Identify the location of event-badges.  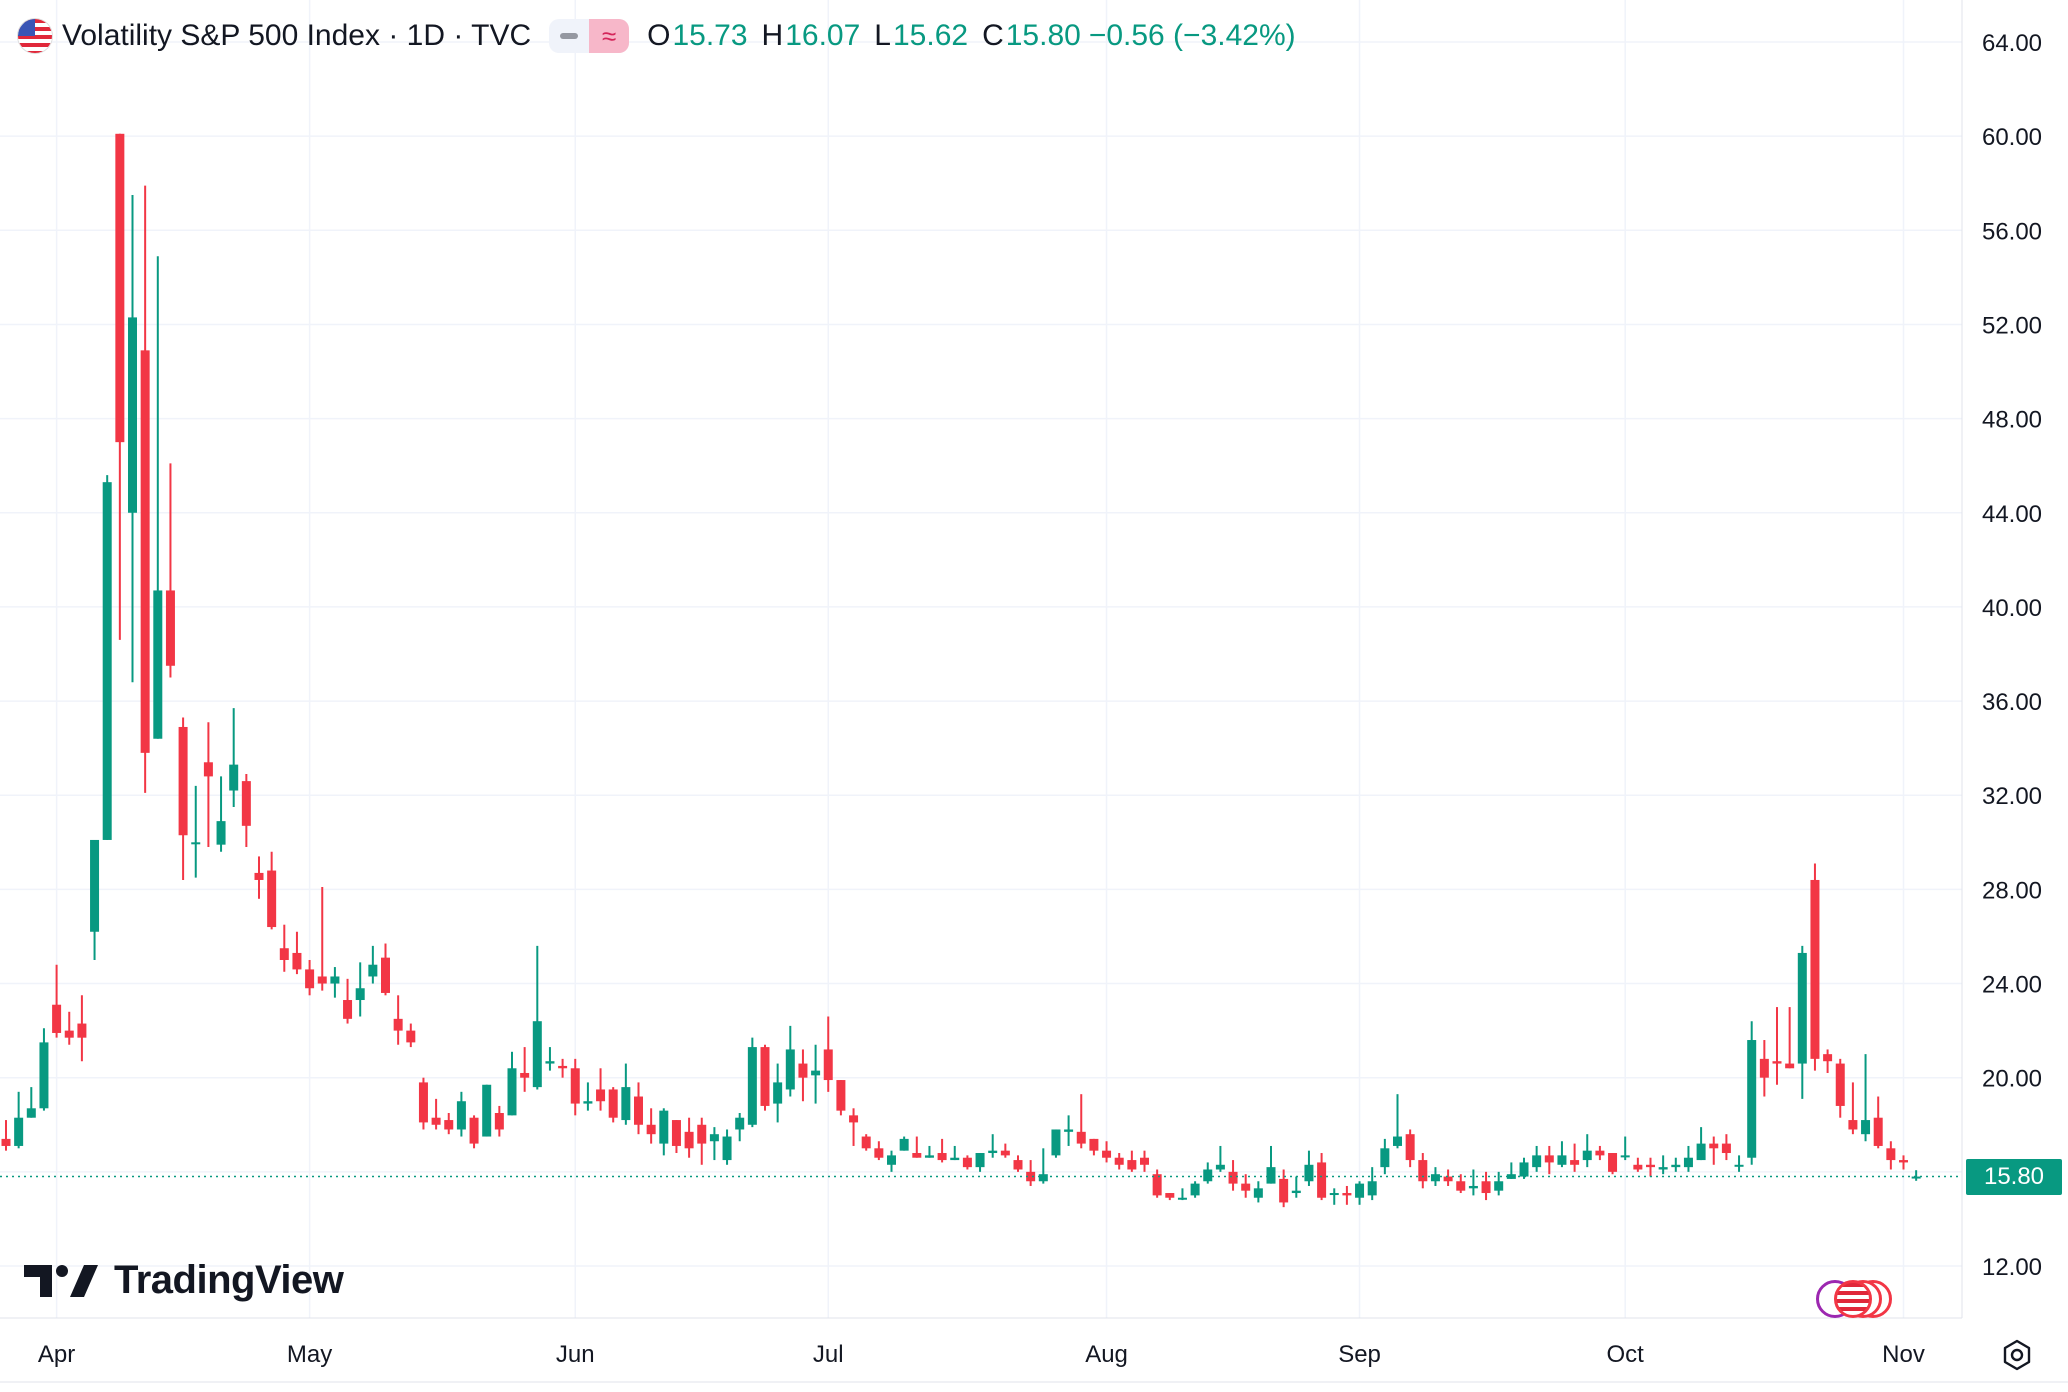
(1861, 1299).